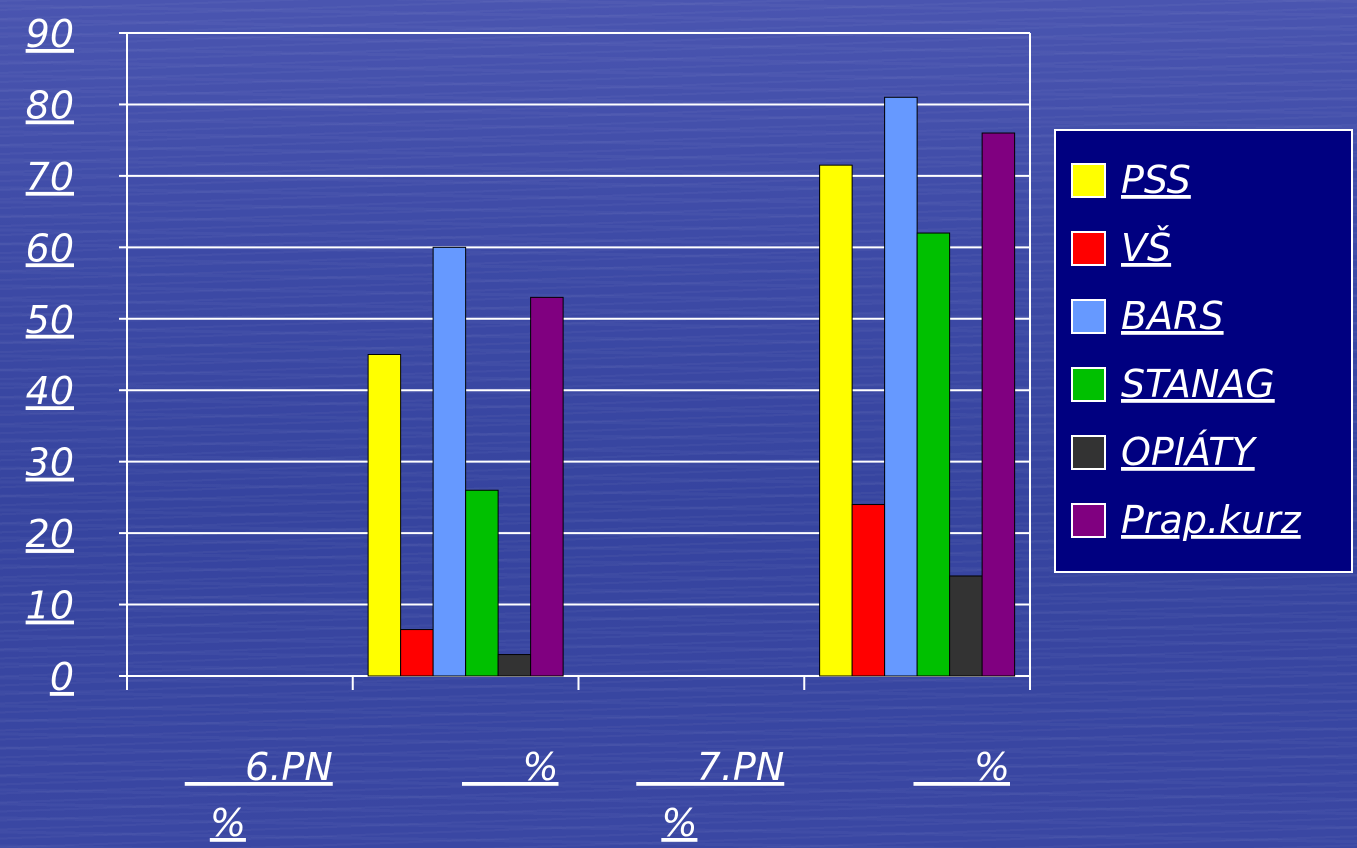 Image resolution: width=1357 pixels, height=848 pixels. Describe the element at coordinates (50, 320) in the screenshot. I see `y-tick-label: 50` at that location.